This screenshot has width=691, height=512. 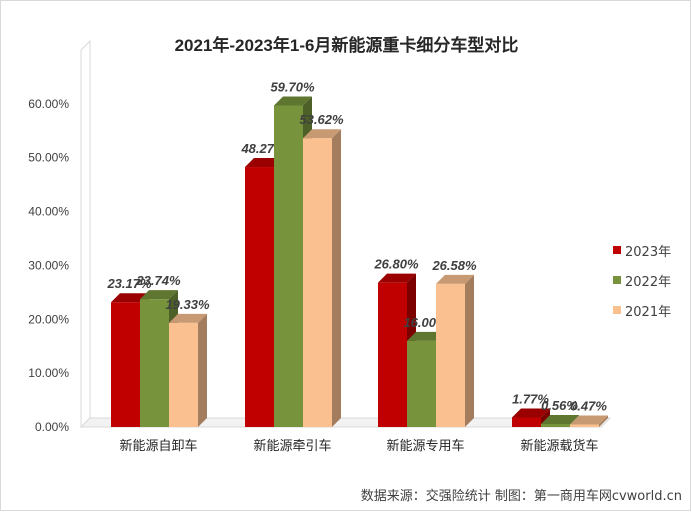 I want to click on legend-label-2023: 2023年, so click(x=648, y=252).